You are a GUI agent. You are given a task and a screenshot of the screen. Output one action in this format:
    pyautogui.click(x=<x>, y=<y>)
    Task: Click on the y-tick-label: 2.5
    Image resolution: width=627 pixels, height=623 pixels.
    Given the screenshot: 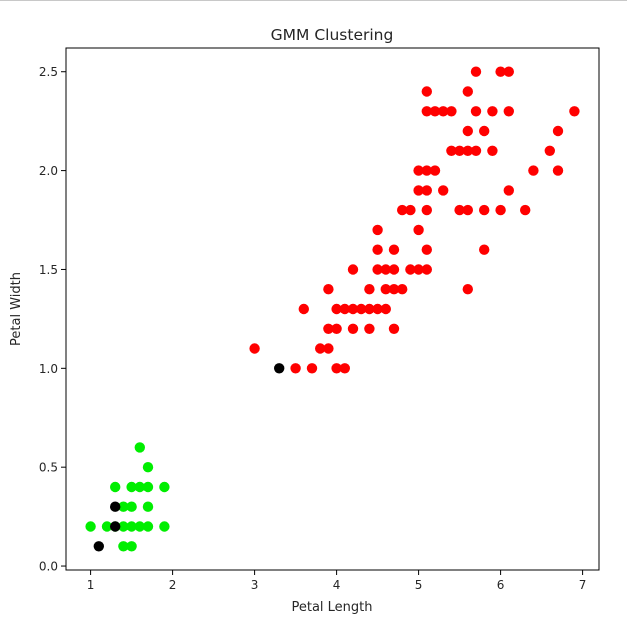 What is the action you would take?
    pyautogui.click(x=48, y=72)
    